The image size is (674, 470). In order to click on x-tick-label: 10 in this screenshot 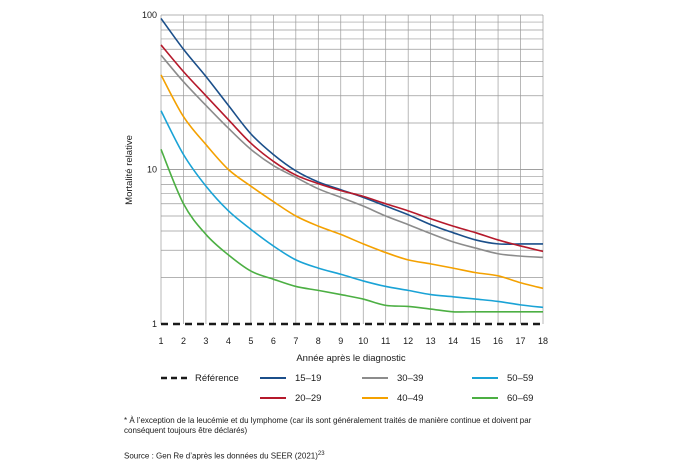, I will do `click(363, 341)`.